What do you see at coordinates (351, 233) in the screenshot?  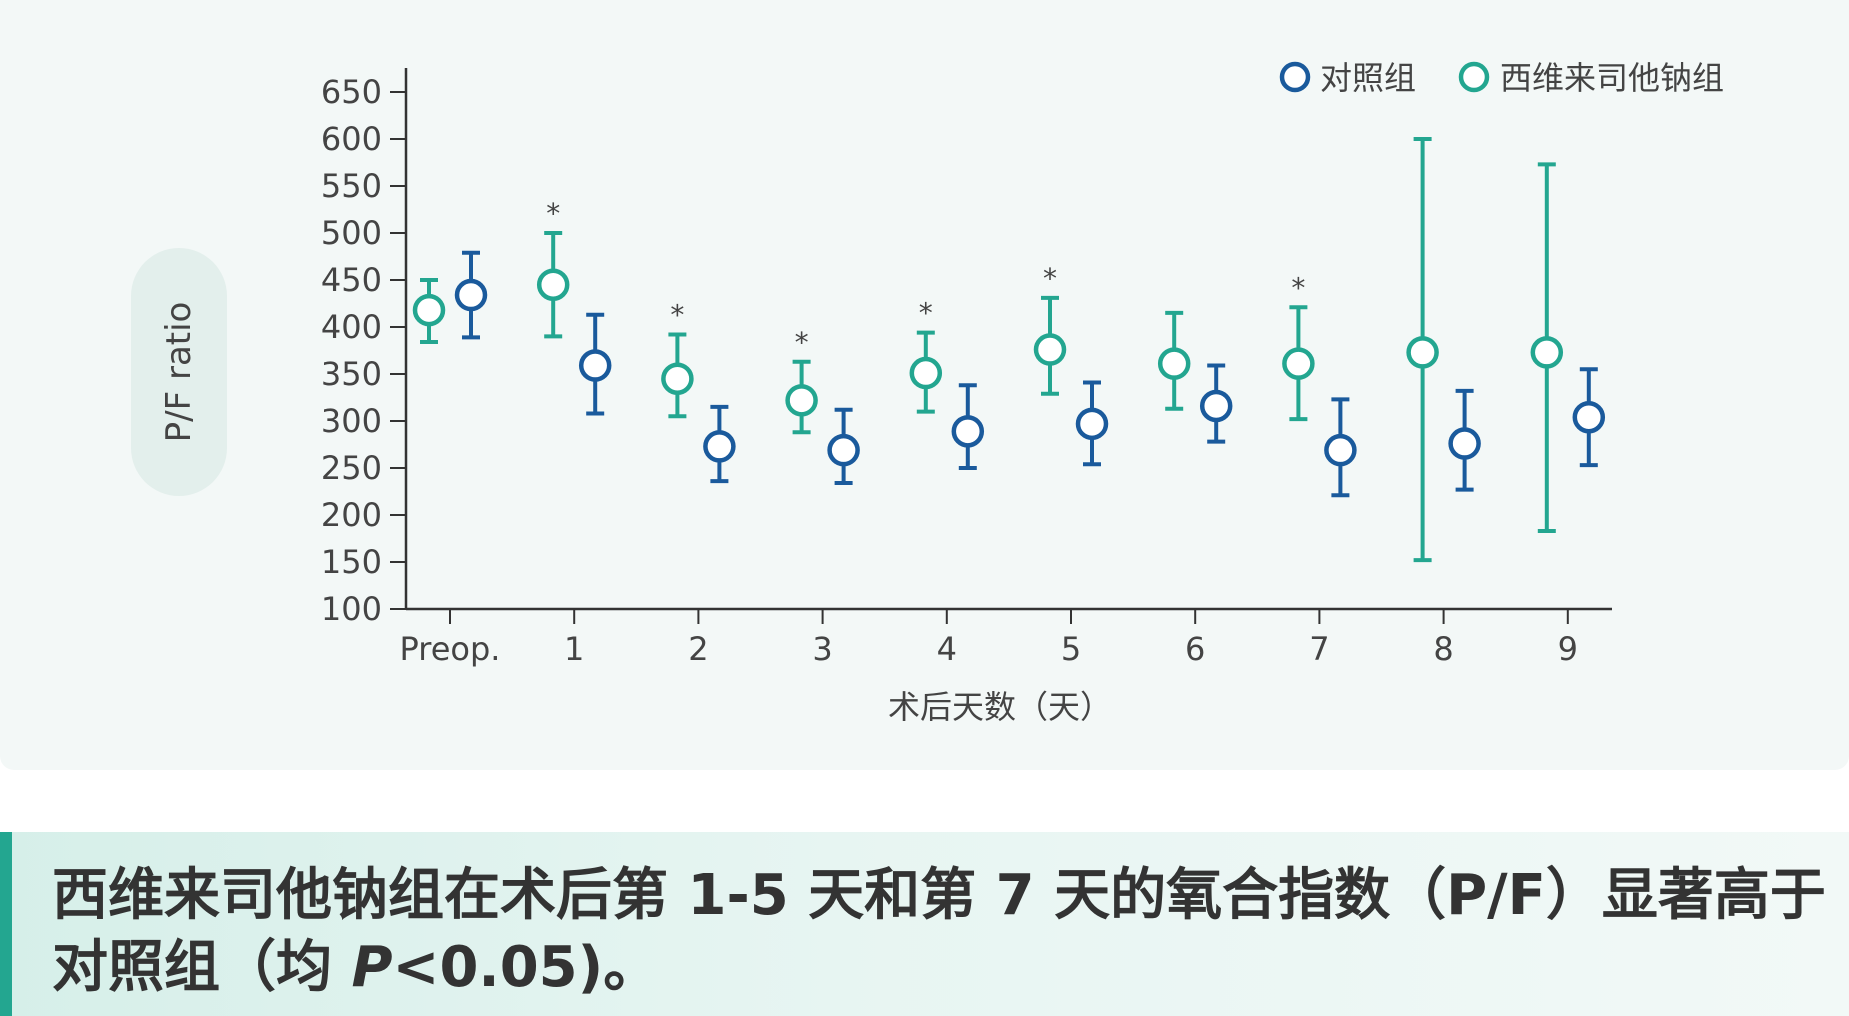 I see `y-tick-label: 500` at bounding box center [351, 233].